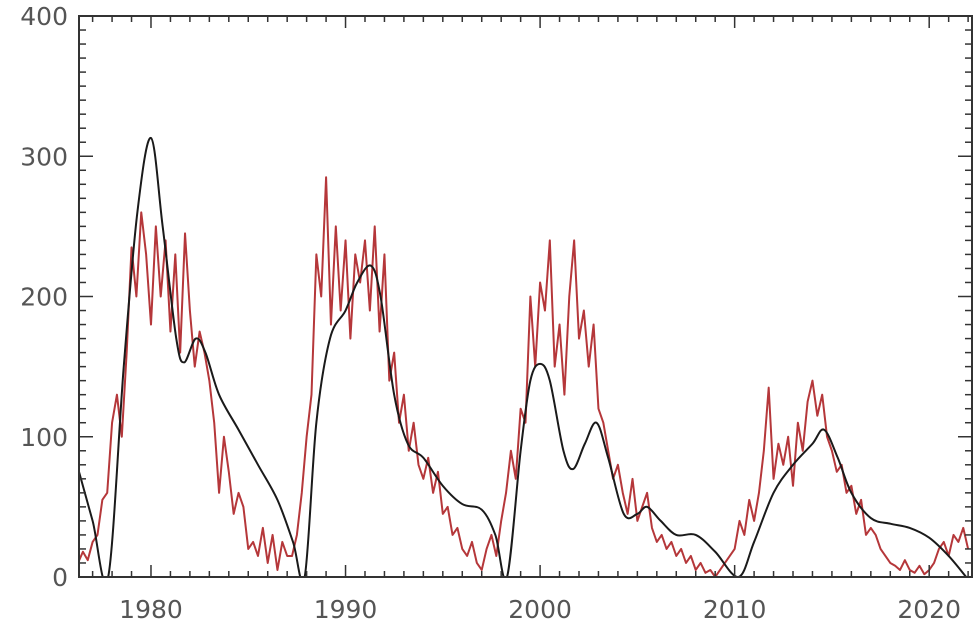 The image size is (975, 636). What do you see at coordinates (151, 609) in the screenshot?
I see `x-tick-label: 1980` at bounding box center [151, 609].